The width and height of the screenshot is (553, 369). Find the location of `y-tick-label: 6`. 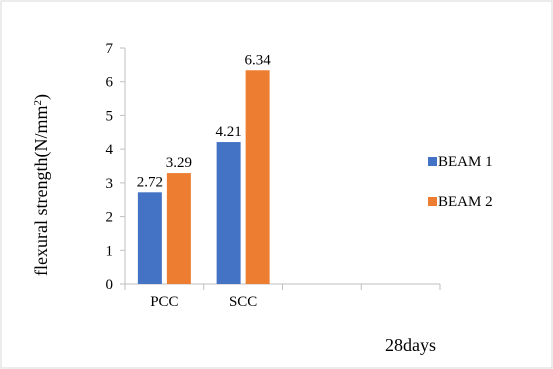

y-tick-label: 6 is located at coordinates (110, 83).